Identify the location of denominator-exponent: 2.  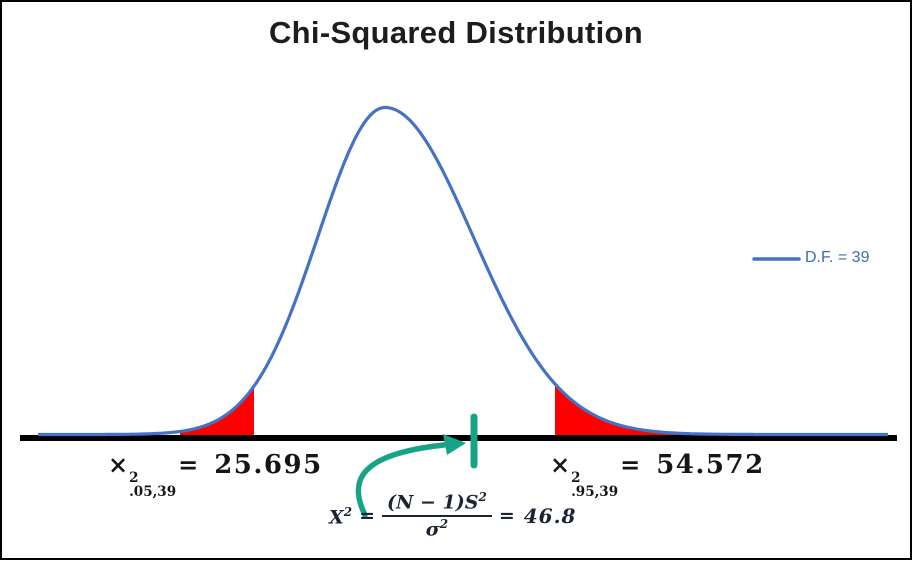
(444, 524).